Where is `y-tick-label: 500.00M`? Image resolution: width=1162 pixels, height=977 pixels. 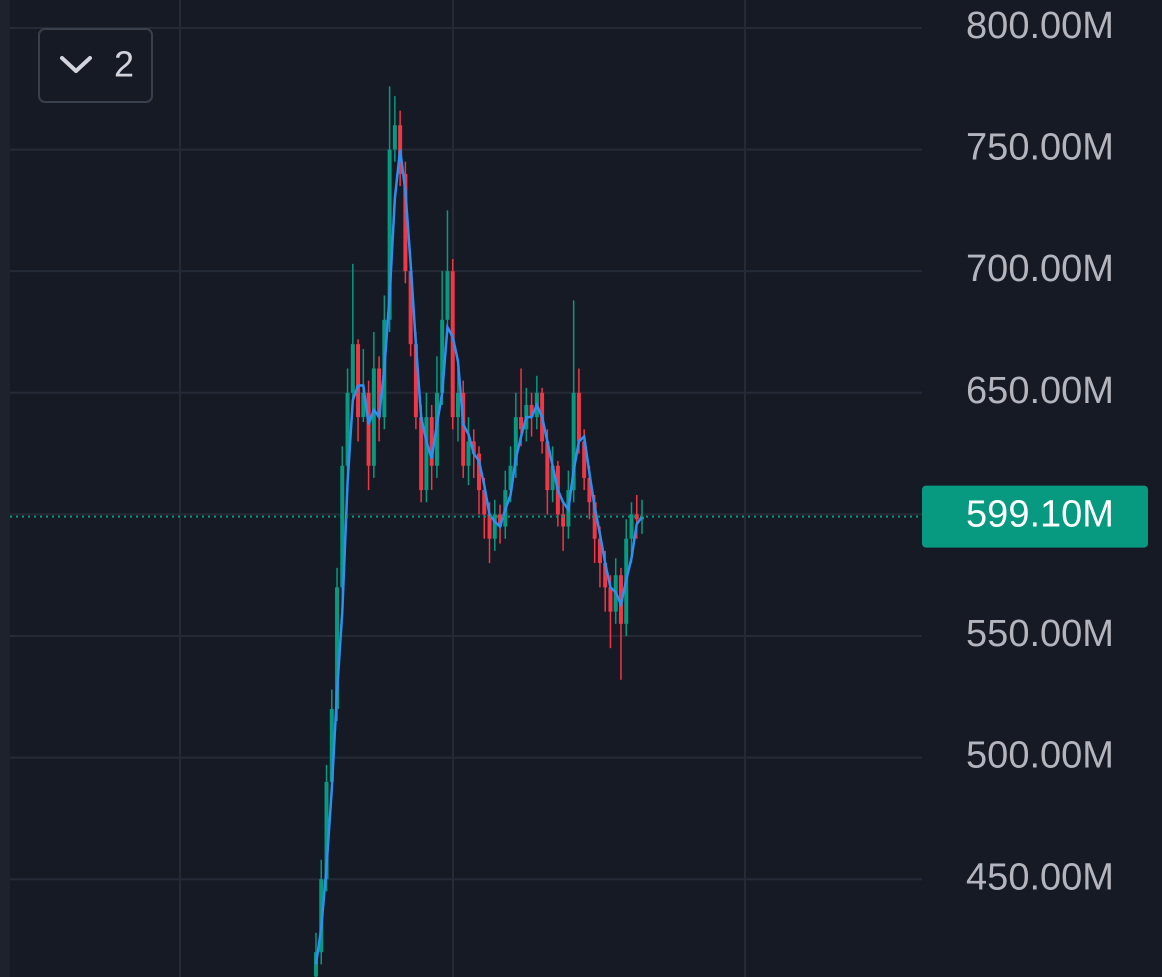
y-tick-label: 500.00M is located at coordinates (1040, 756).